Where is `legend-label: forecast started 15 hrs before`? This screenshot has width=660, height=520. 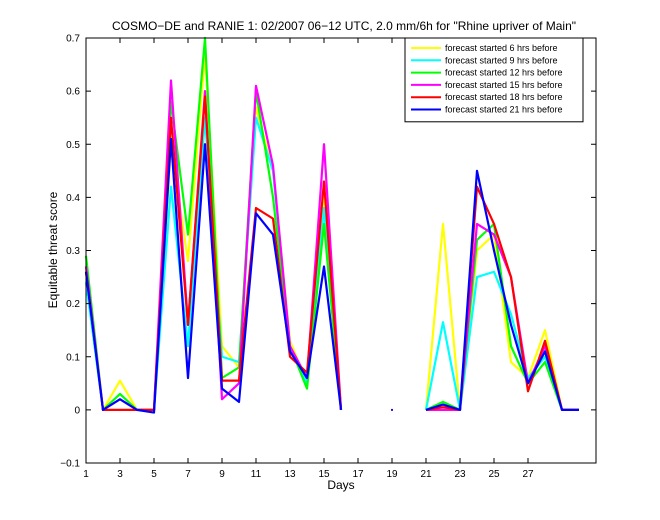
legend-label: forecast started 15 hrs before is located at coordinates (504, 85).